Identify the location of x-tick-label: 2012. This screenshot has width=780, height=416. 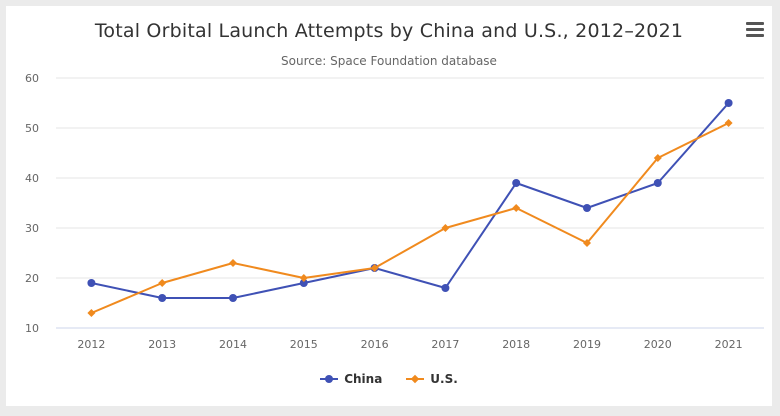
(91, 344).